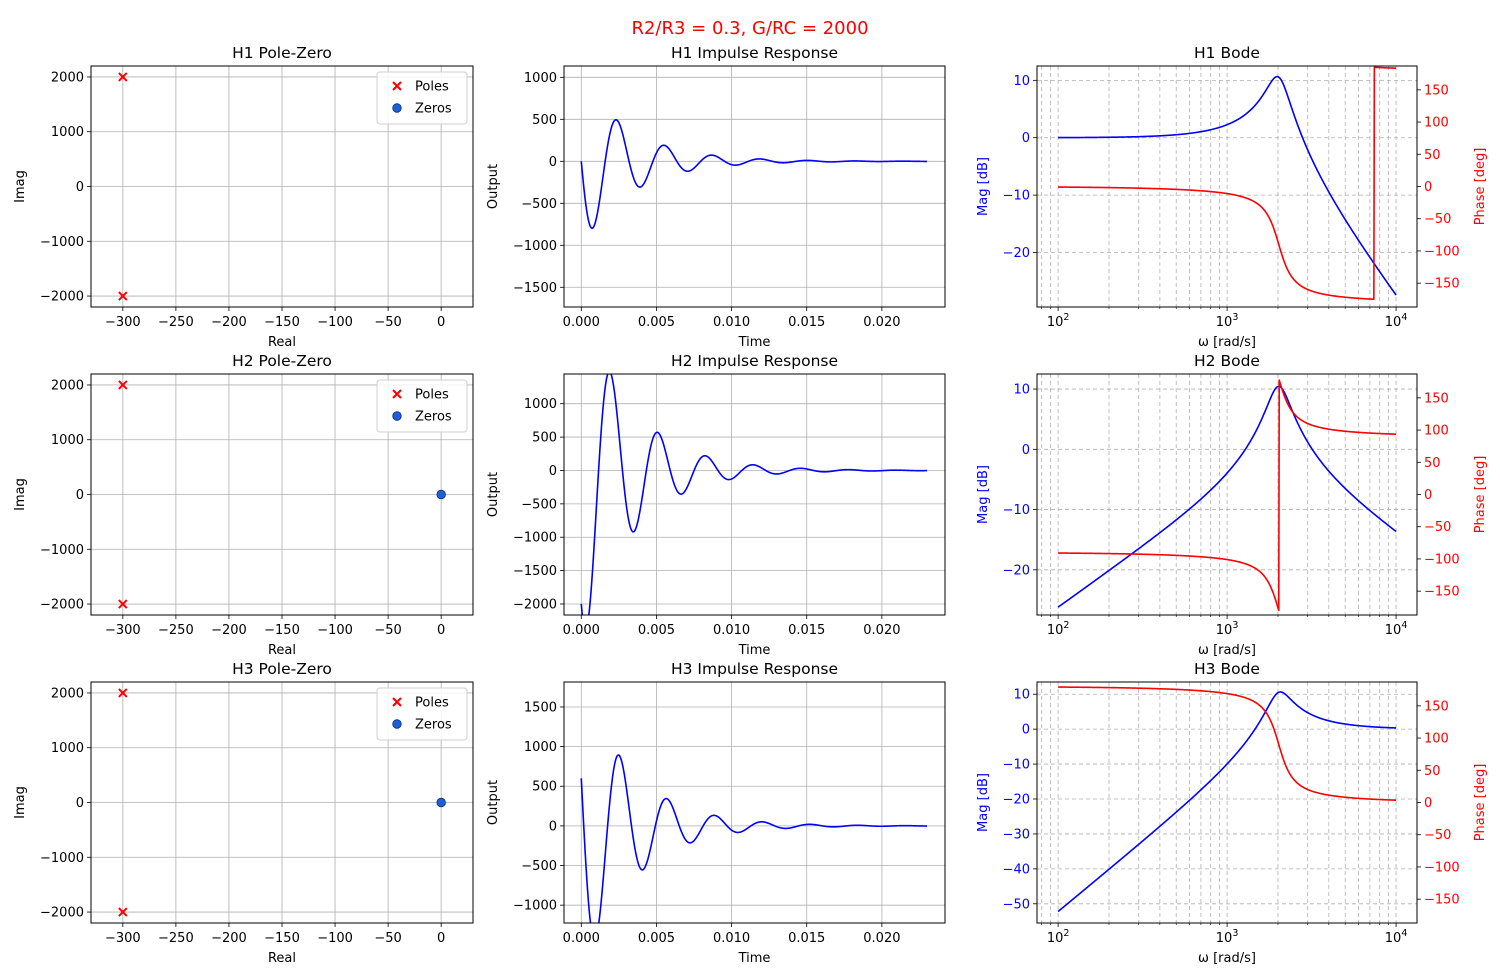 Image resolution: width=1500 pixels, height=974 pixels. Describe the element at coordinates (433, 725) in the screenshot. I see `legend-label-zeros: Zeros` at that location.